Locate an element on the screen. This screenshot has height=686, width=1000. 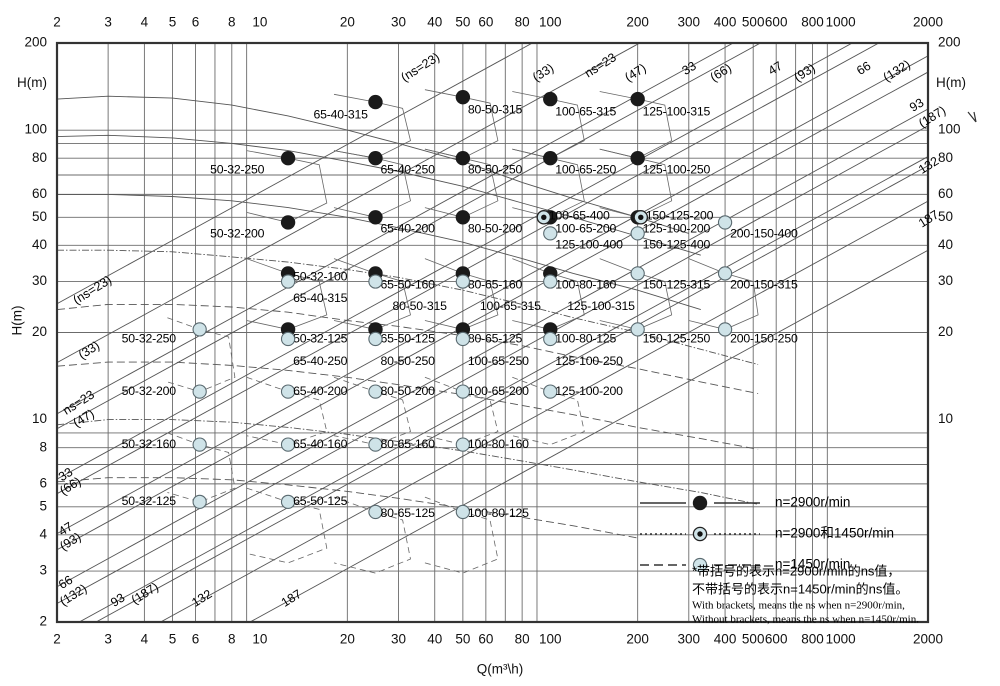
pump-model-label: 80-65-160 is located at coordinates (407, 444).